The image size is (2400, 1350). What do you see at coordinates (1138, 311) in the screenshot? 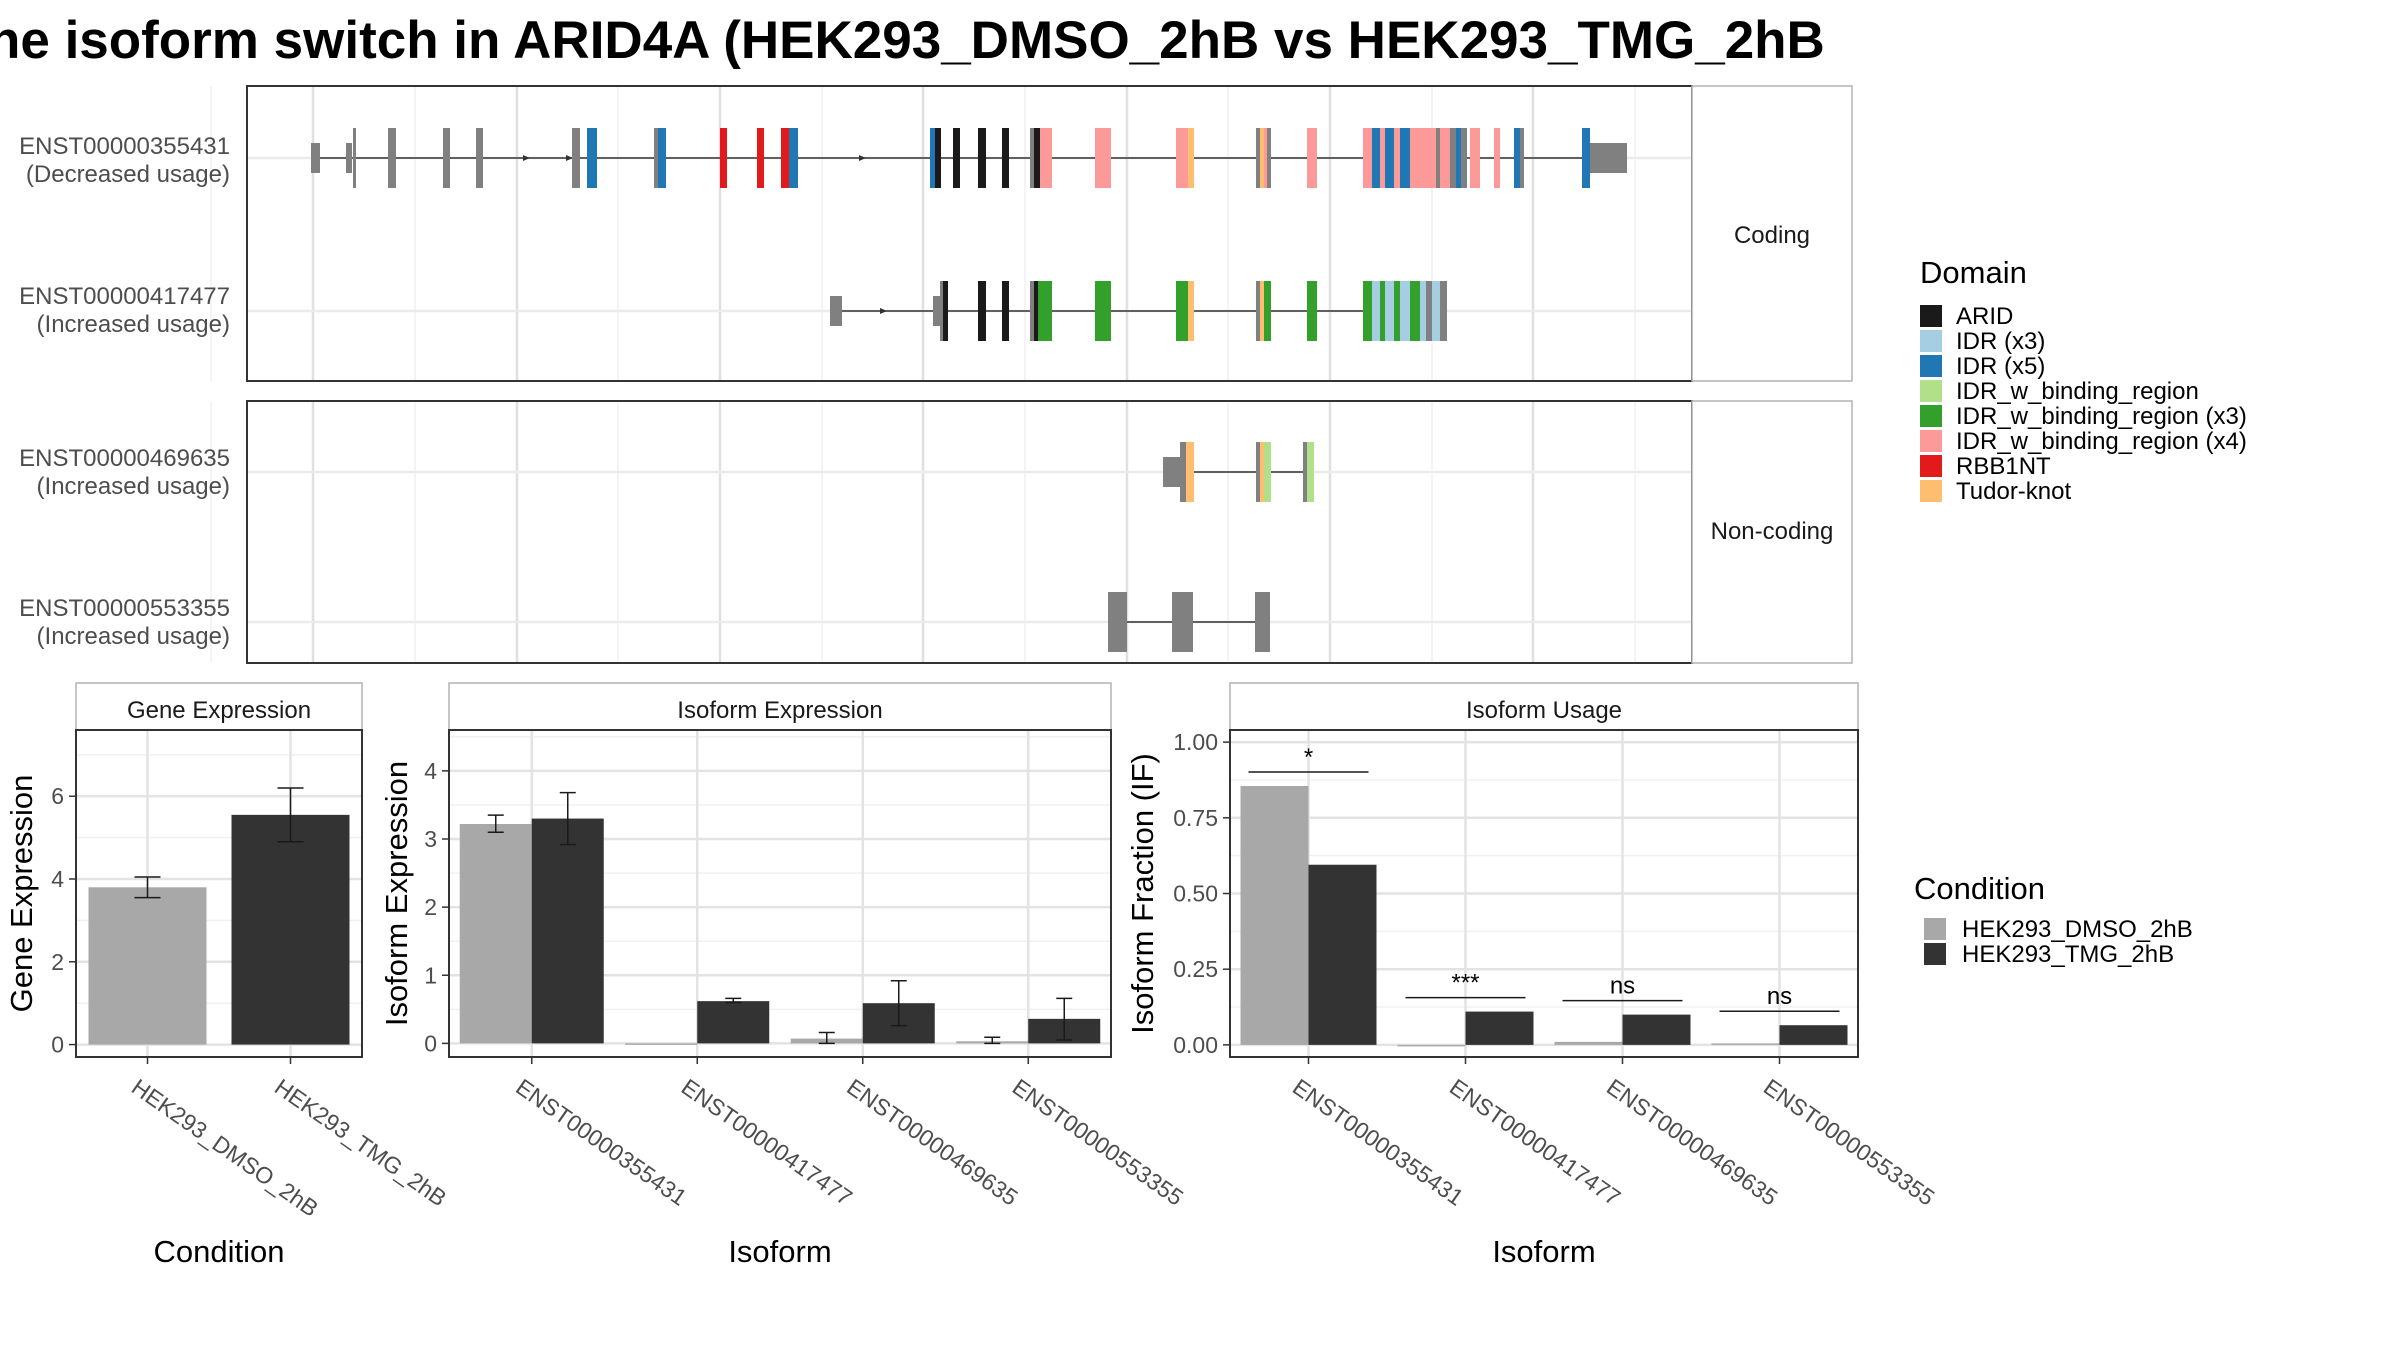
I see `isoform-track-ENST00000417477` at bounding box center [1138, 311].